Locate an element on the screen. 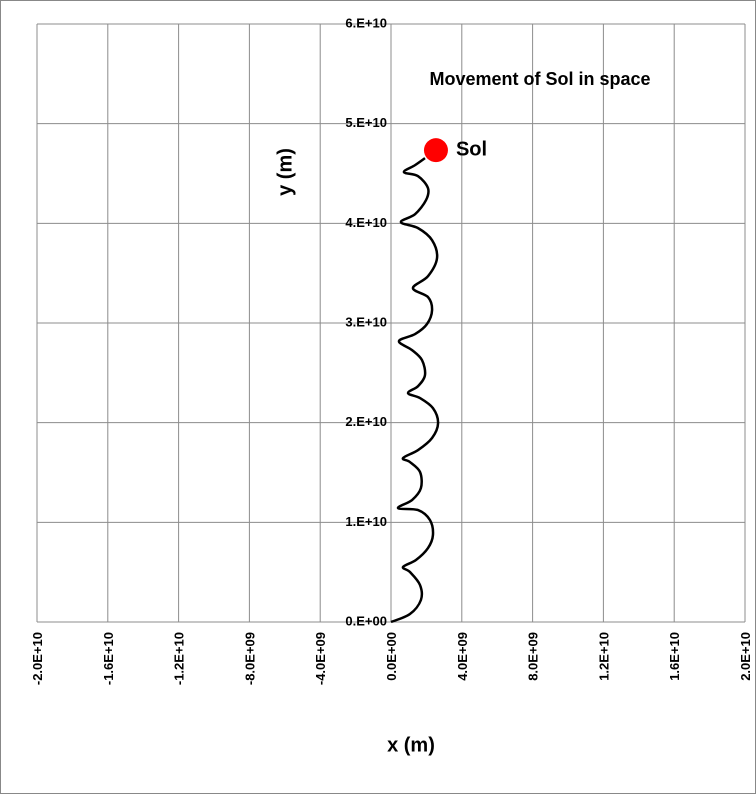  sol-marker is located at coordinates (435, 150).